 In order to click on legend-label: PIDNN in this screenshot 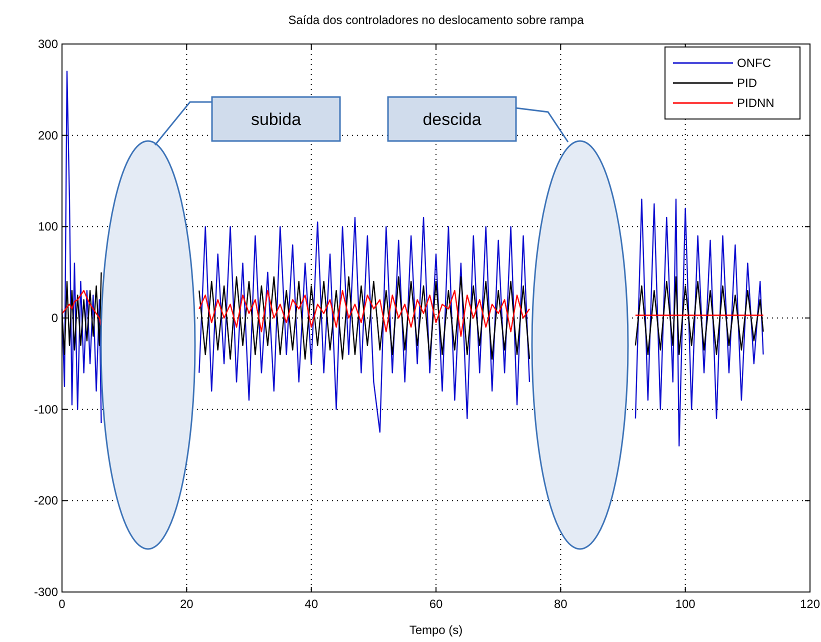, I will do `click(755, 103)`.